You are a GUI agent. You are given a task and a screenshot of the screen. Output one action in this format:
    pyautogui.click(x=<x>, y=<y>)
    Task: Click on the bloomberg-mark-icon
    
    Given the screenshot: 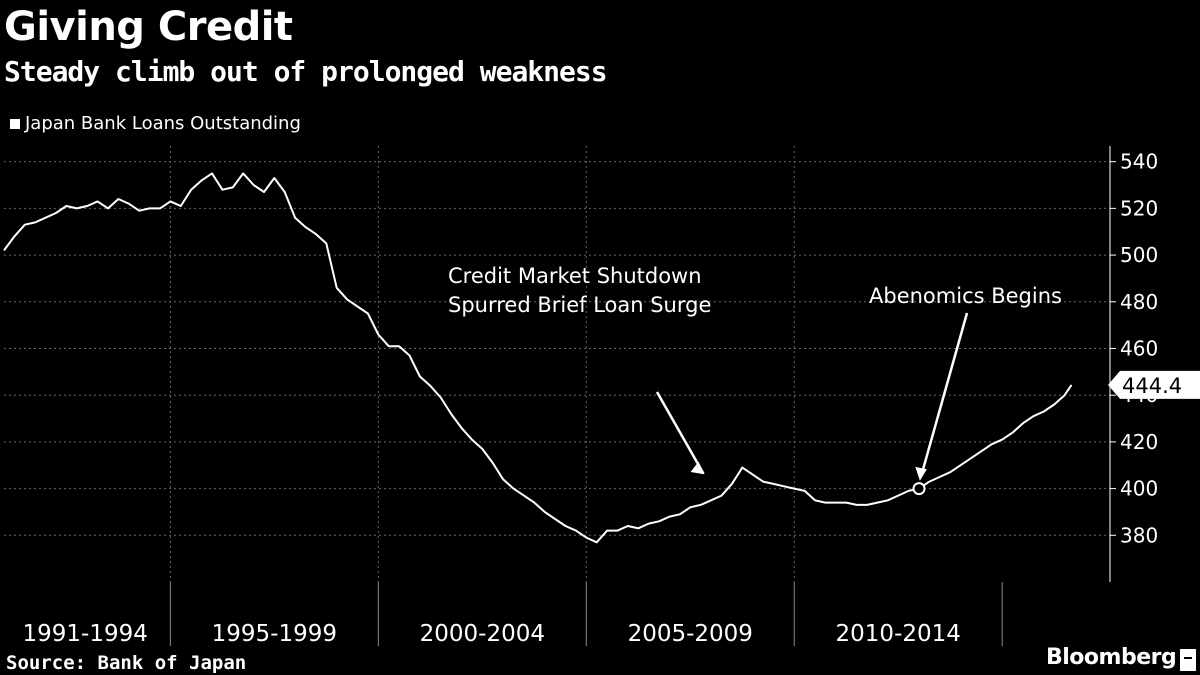 What is the action you would take?
    pyautogui.click(x=1188, y=660)
    